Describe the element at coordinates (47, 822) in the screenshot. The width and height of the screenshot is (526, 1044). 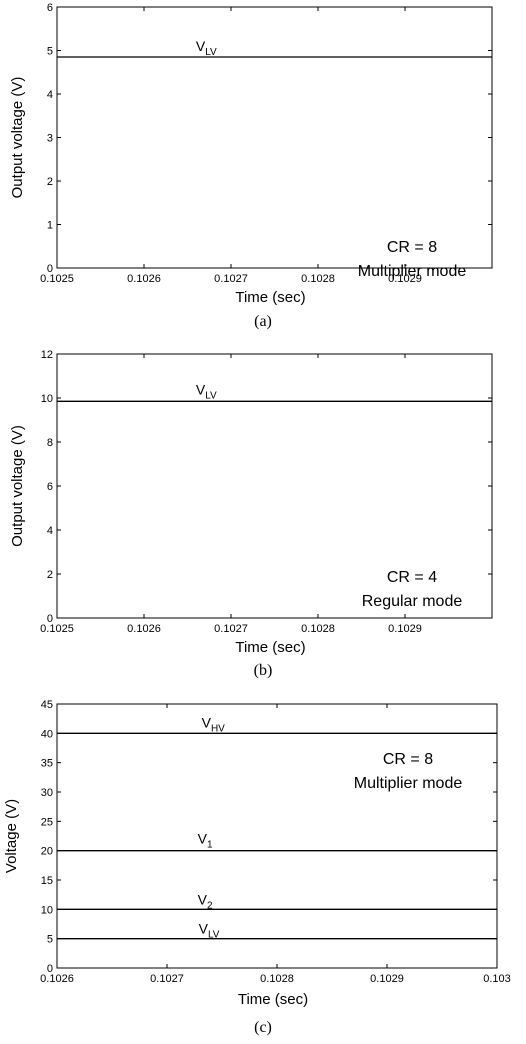
I see `y-tick-label-c: 25` at that location.